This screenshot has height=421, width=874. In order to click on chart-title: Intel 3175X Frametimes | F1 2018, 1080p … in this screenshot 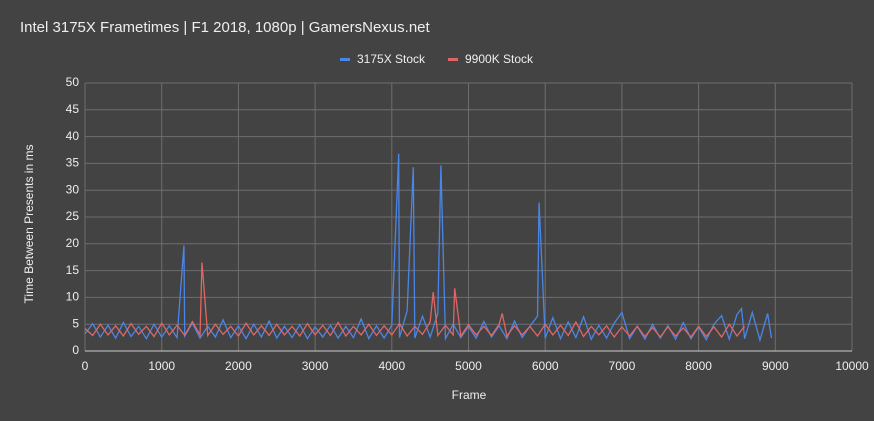, I will do `click(225, 27)`.